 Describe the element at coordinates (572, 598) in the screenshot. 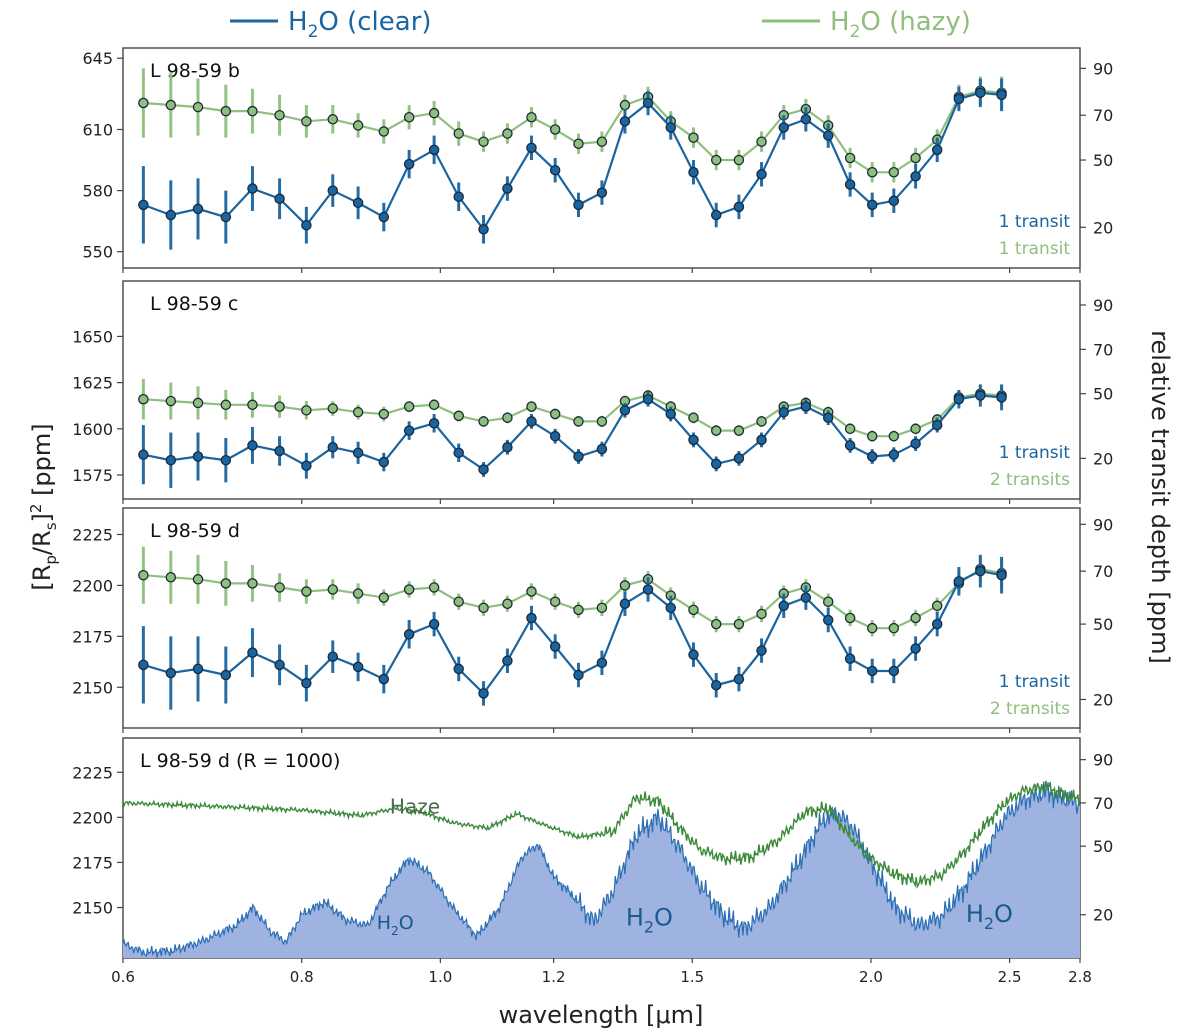

I see `series-line` at that location.